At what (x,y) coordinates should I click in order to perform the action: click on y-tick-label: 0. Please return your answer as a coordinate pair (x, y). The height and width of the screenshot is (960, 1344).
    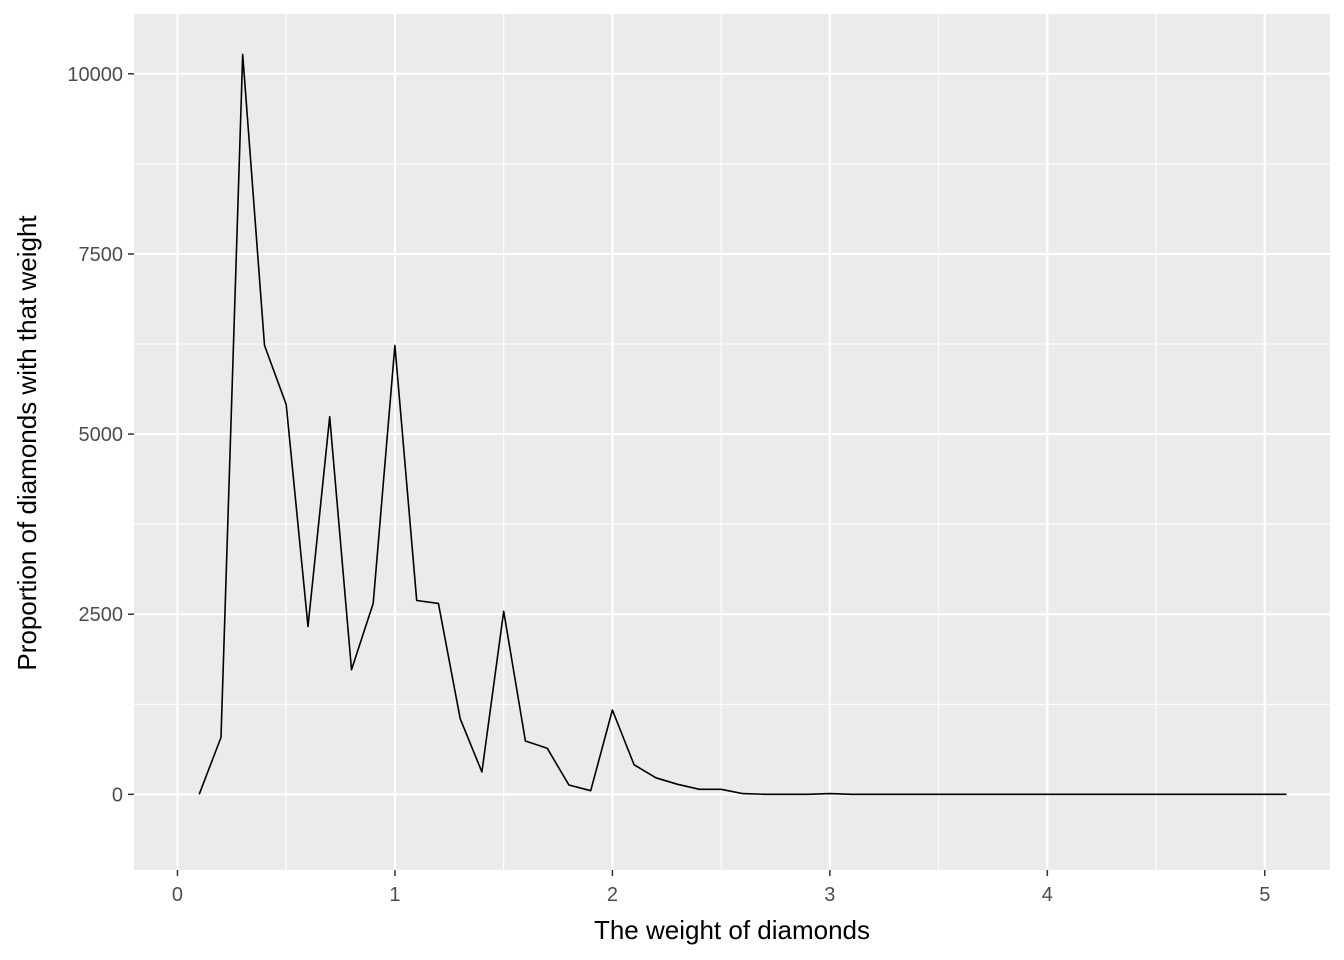
    Looking at the image, I should click on (117, 795).